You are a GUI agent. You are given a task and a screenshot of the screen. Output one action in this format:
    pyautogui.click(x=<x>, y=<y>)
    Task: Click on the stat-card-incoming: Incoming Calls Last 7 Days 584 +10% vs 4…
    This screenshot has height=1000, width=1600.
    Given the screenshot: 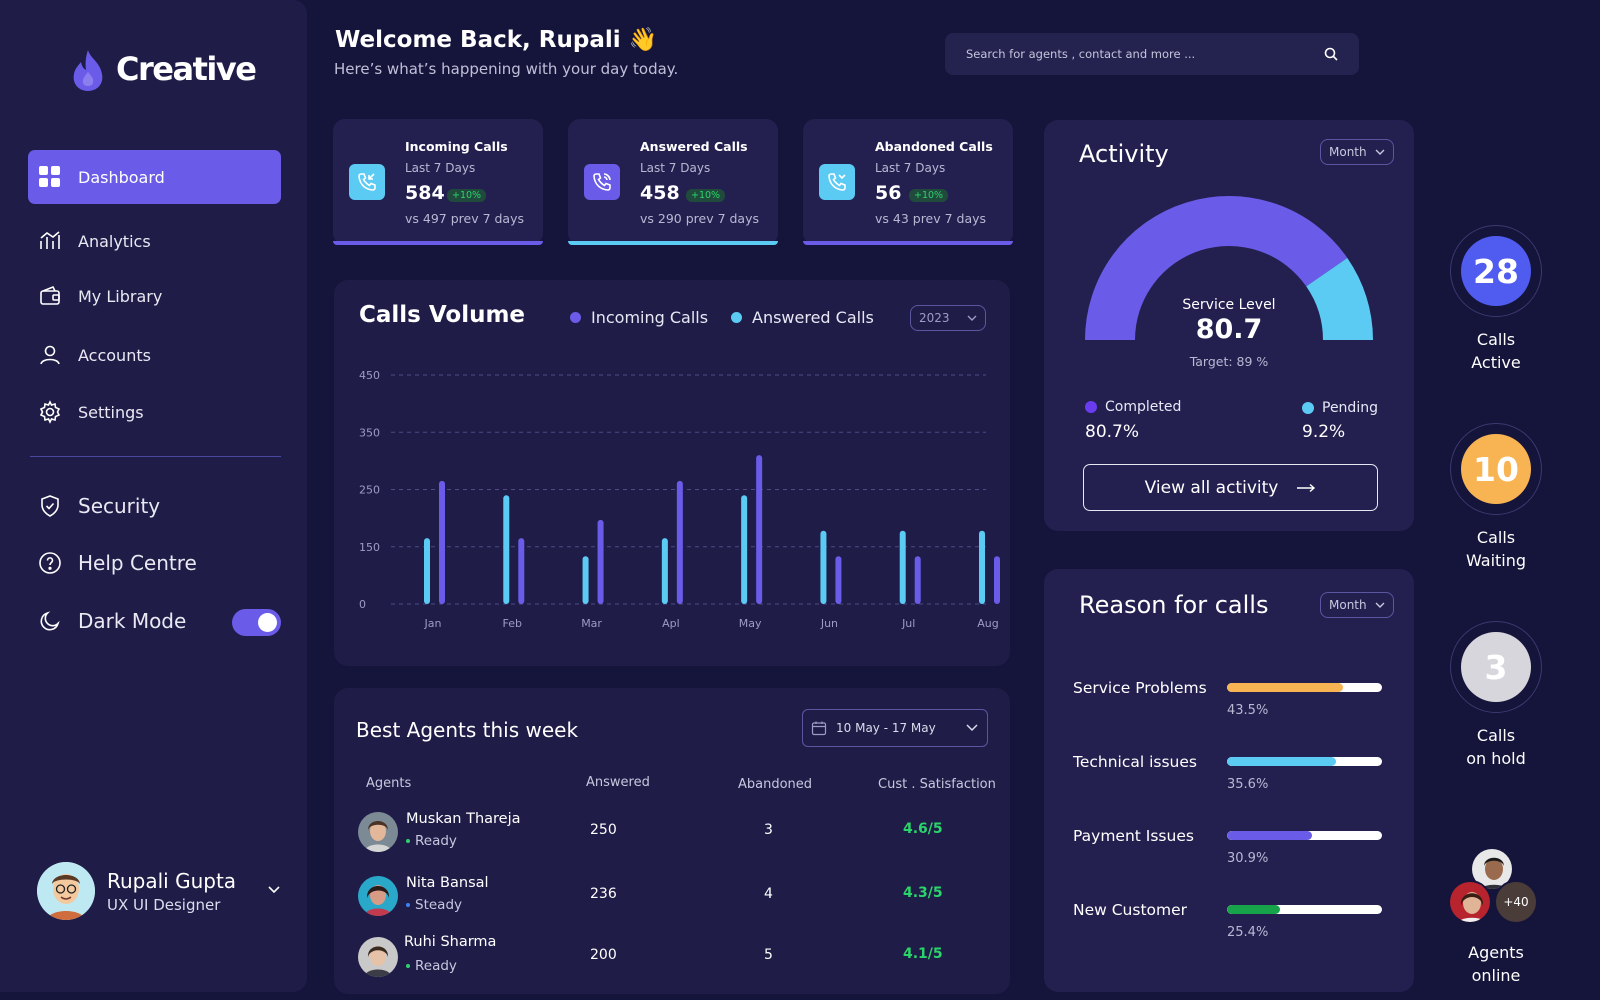 What is the action you would take?
    pyautogui.click(x=438, y=182)
    